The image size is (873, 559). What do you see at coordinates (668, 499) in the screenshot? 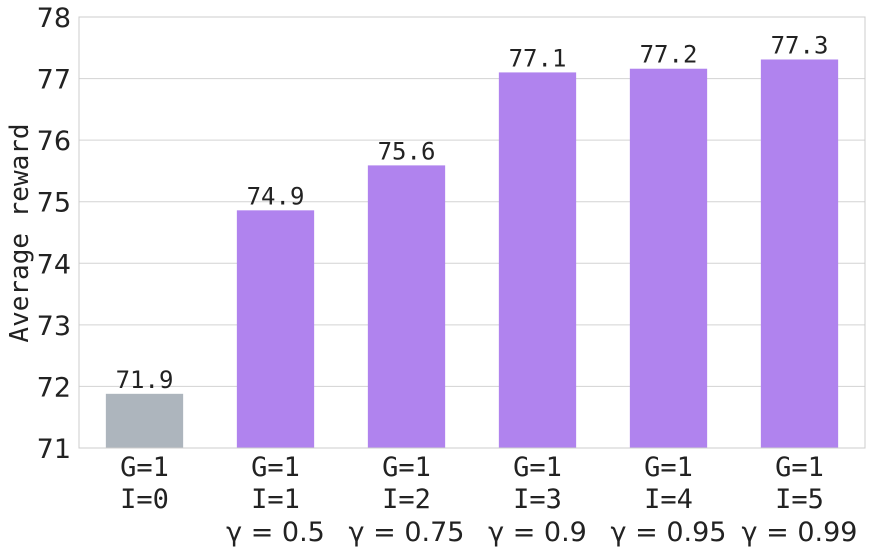
I see `x-tick-label: I=4` at bounding box center [668, 499].